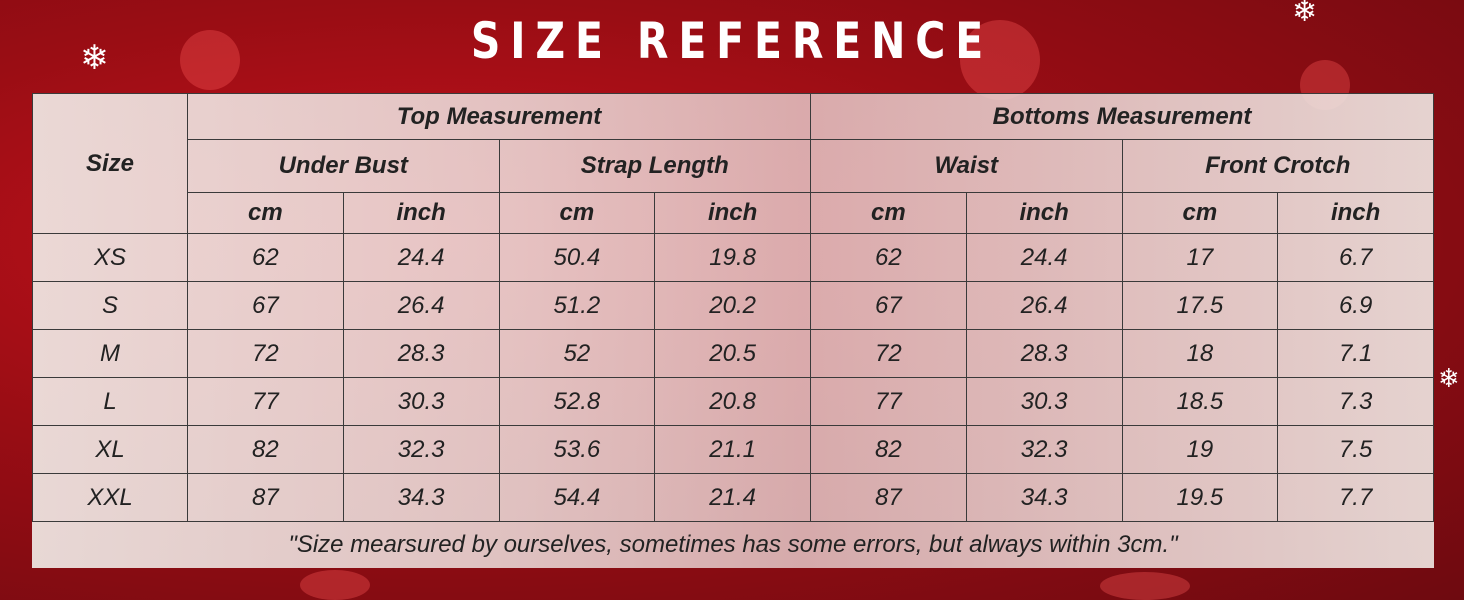  I want to click on table-cell: 20.2, so click(732, 305).